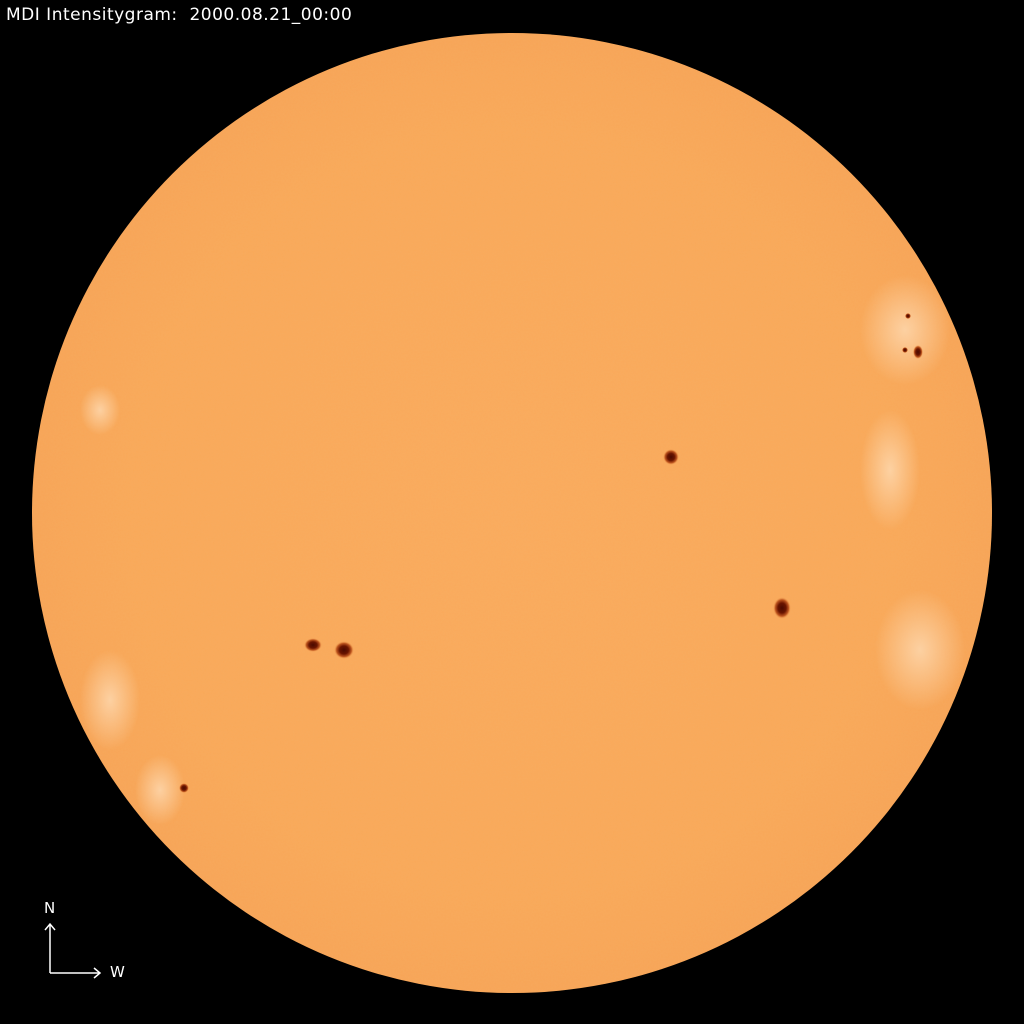 Image resolution: width=1024 pixels, height=1024 pixels. What do you see at coordinates (117, 972) in the screenshot?
I see `west-label: W` at bounding box center [117, 972].